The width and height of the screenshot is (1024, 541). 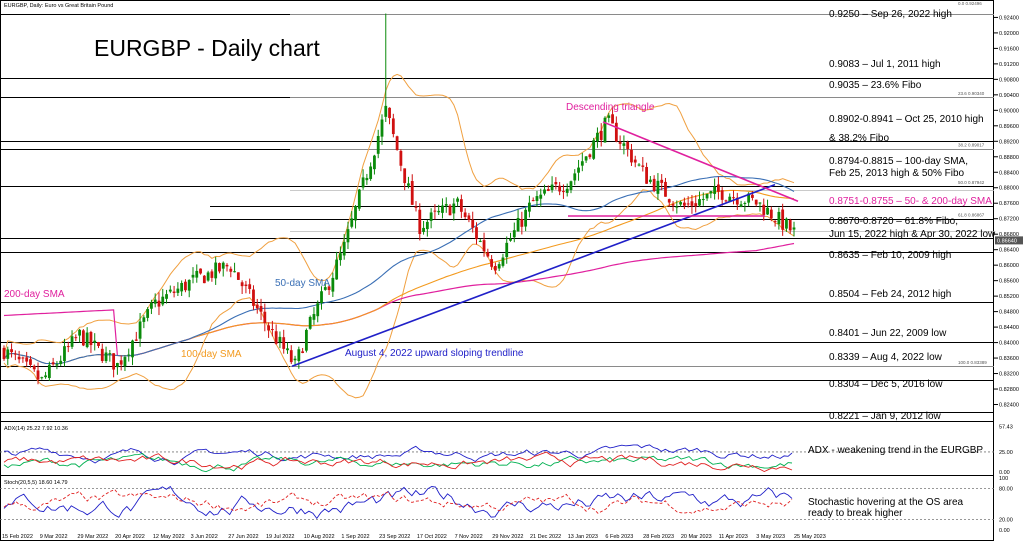 What do you see at coordinates (1009, 111) in the screenshot?
I see `price-tick-label: 0.90000` at bounding box center [1009, 111].